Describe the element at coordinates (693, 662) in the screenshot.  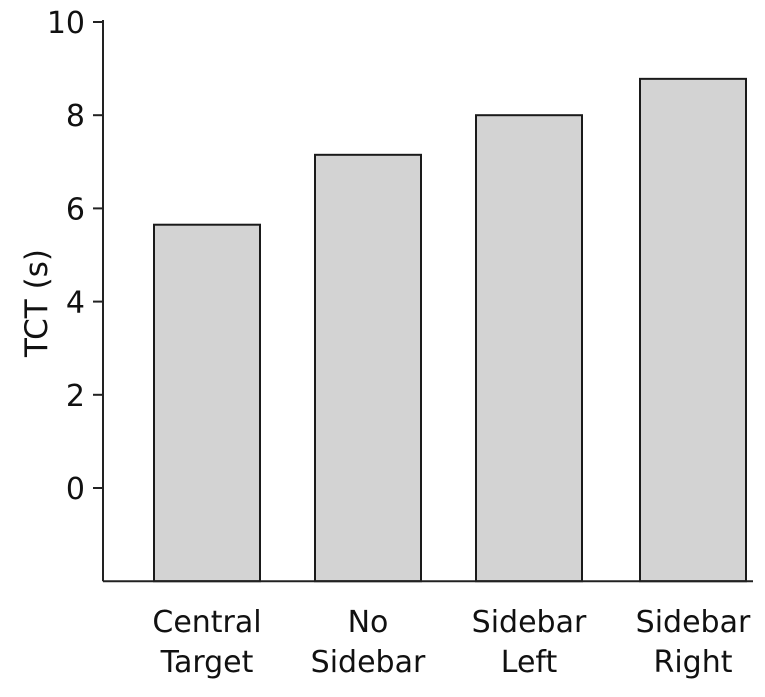
I see `x-tick-label-line: Right` at that location.